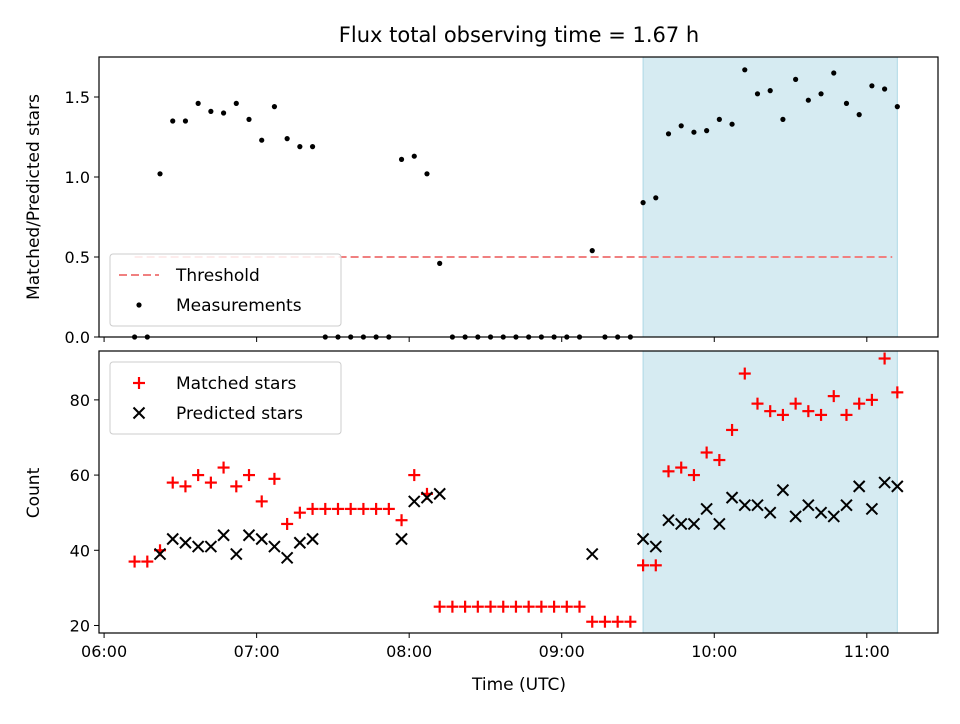 The height and width of the screenshot is (724, 960). I want to click on bottom-legend-box, so click(225, 398).